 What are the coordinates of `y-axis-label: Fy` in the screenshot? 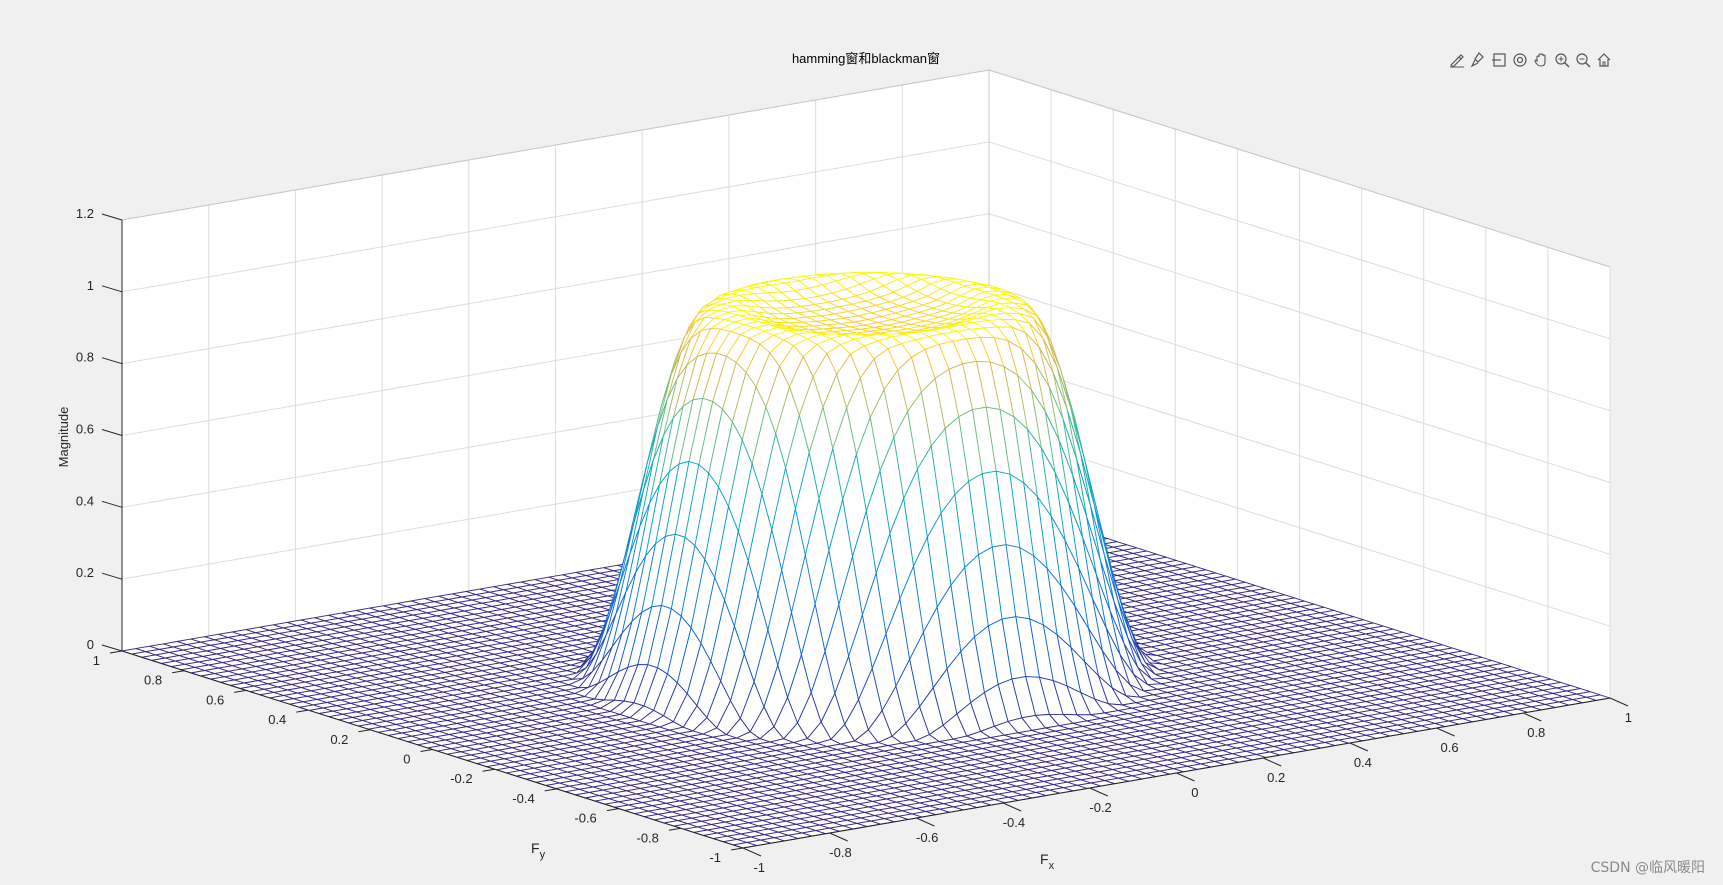 It's located at (538, 850).